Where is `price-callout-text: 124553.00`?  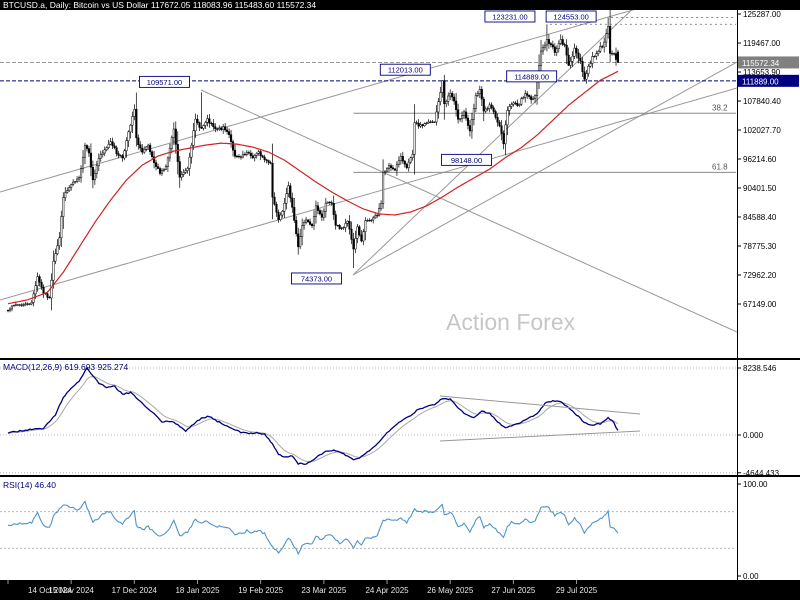 price-callout-text: 124553.00 is located at coordinates (570, 17).